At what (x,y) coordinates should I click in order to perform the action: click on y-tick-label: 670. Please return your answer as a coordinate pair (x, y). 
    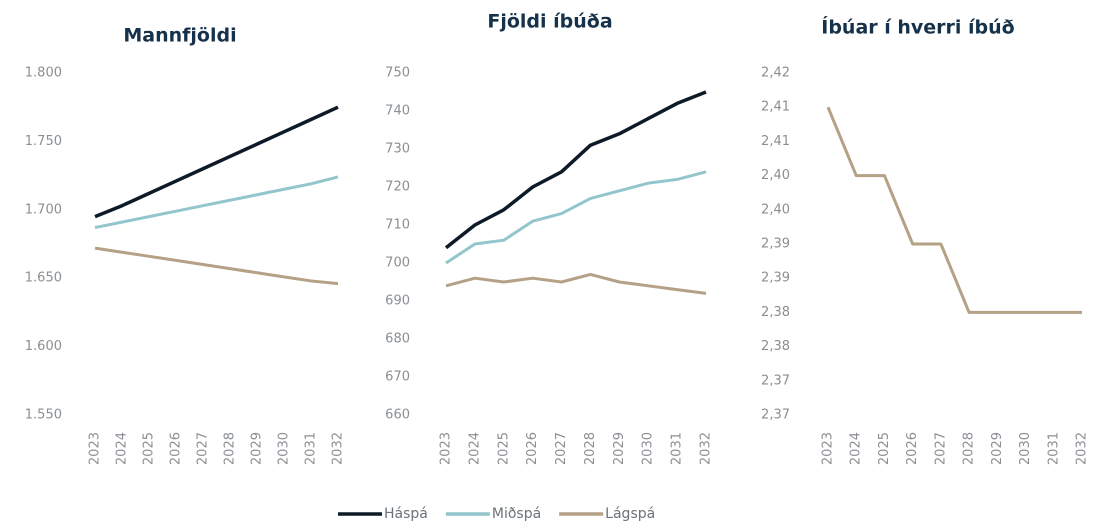
    Looking at the image, I should click on (397, 377).